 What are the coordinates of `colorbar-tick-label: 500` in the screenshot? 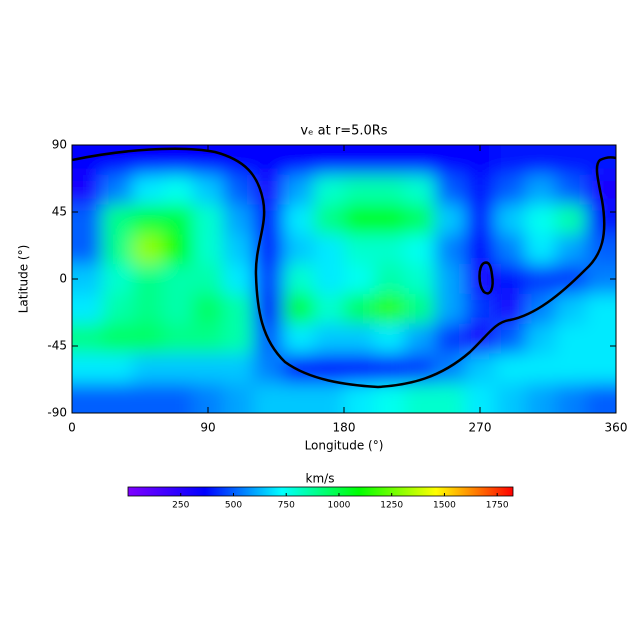 It's located at (233, 506).